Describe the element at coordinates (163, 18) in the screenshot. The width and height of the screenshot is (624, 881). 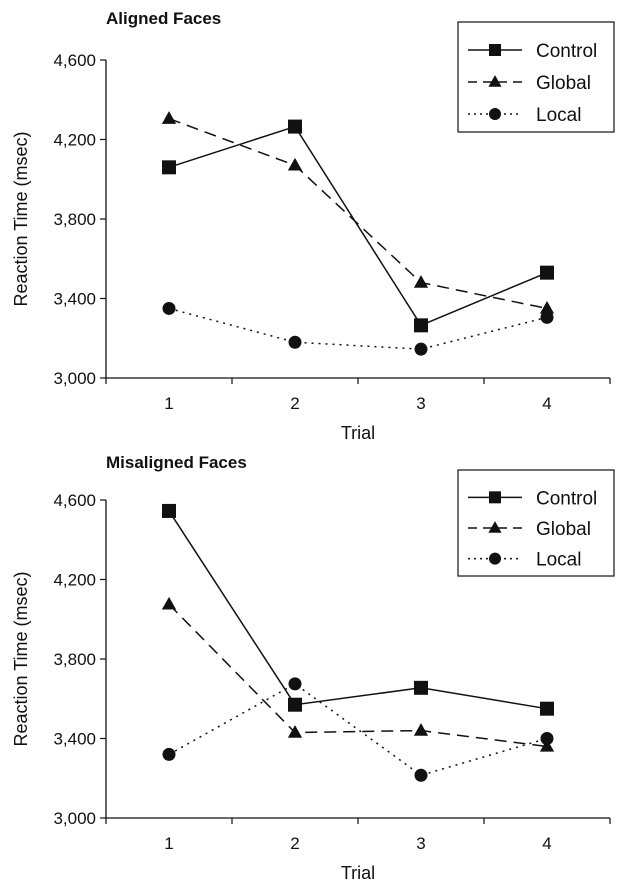
I see `chart-title: Aligned Faces` at that location.